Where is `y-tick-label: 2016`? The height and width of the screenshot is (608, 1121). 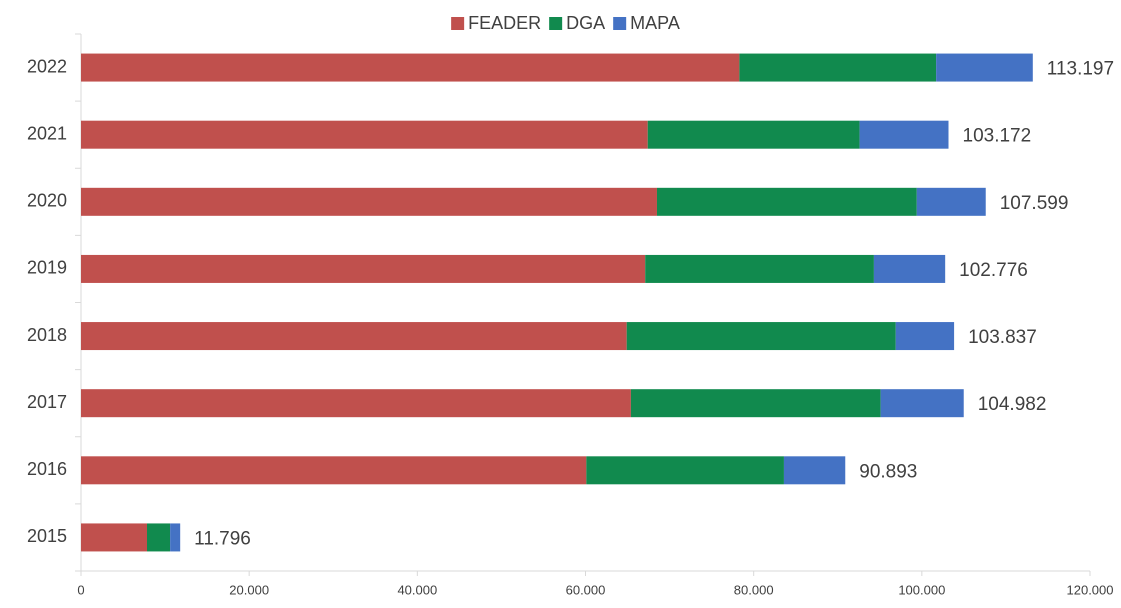
y-tick-label: 2016 is located at coordinates (47, 469).